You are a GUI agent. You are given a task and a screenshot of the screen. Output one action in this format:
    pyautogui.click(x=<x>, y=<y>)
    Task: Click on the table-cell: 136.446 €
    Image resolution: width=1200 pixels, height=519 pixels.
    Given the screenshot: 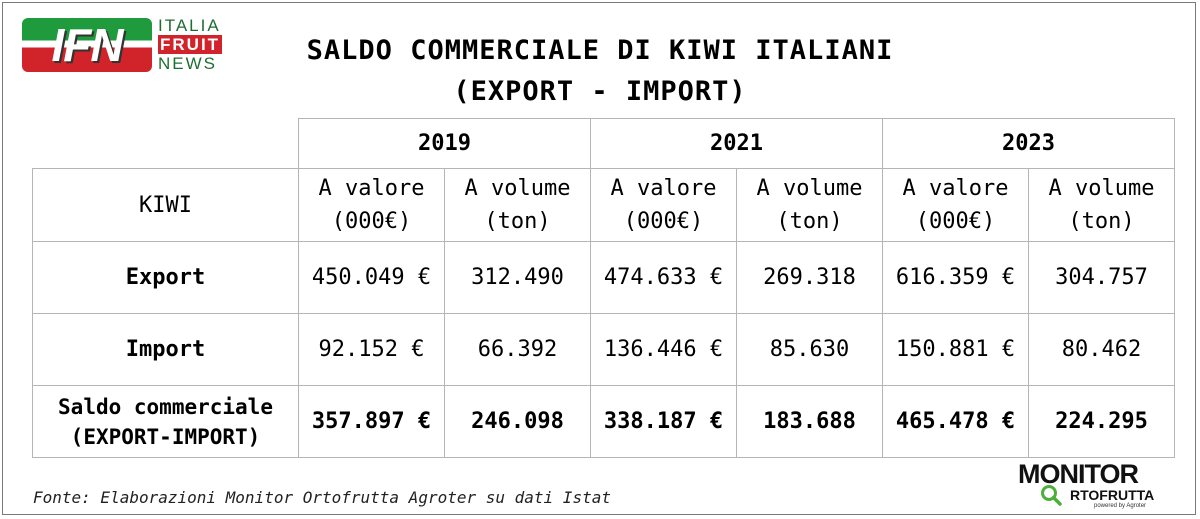 What is the action you would take?
    pyautogui.click(x=663, y=349)
    